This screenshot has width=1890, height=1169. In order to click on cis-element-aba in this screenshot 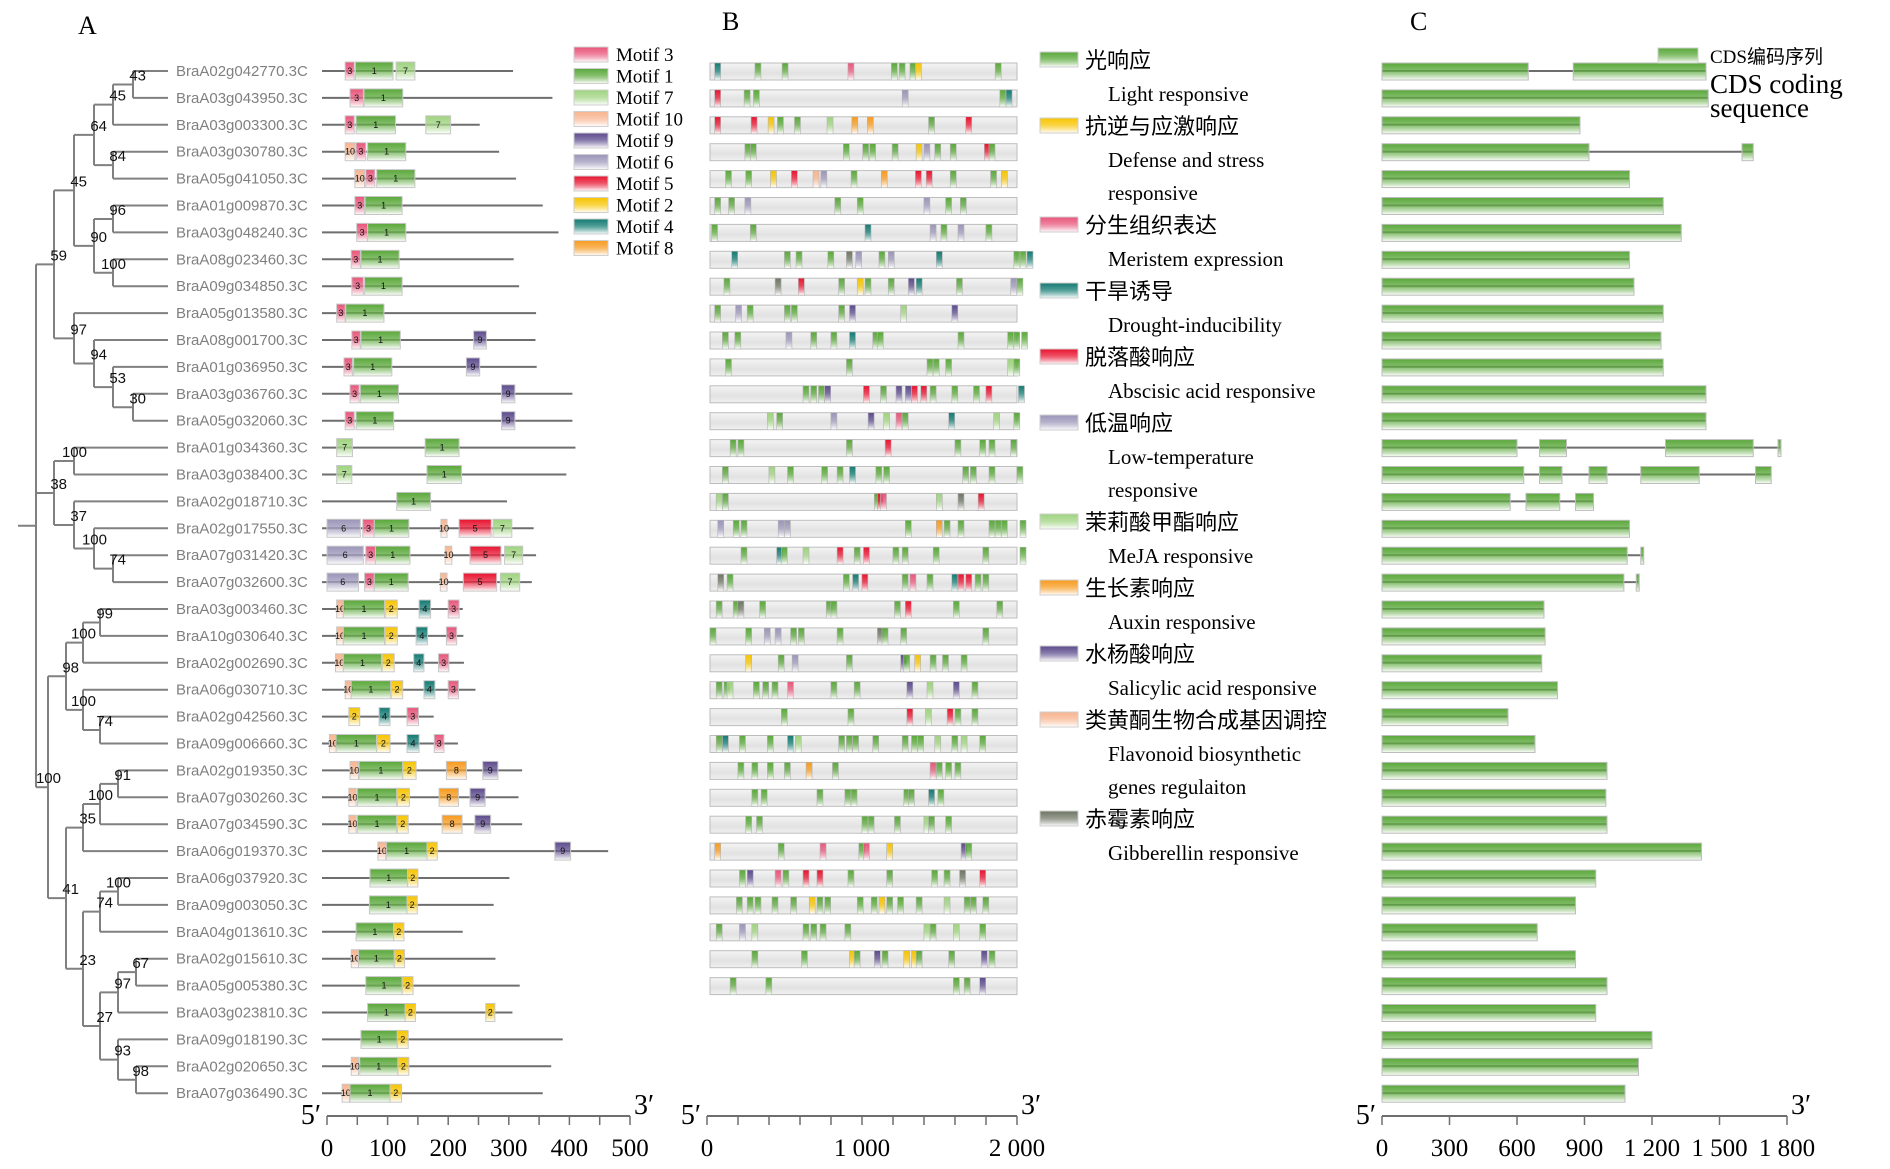, I will do `click(794, 179)`.